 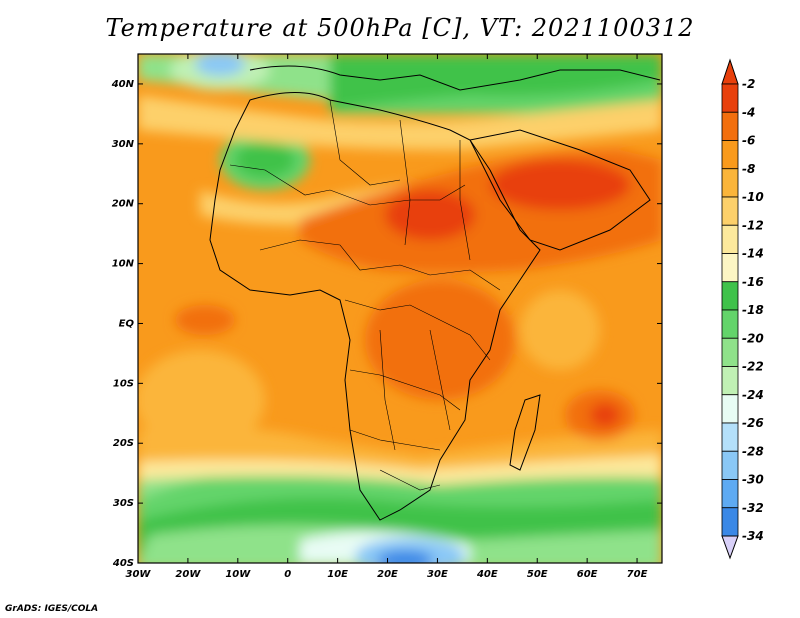 What do you see at coordinates (123, 443) in the screenshot?
I see `lat-tick-label: 20S` at bounding box center [123, 443].